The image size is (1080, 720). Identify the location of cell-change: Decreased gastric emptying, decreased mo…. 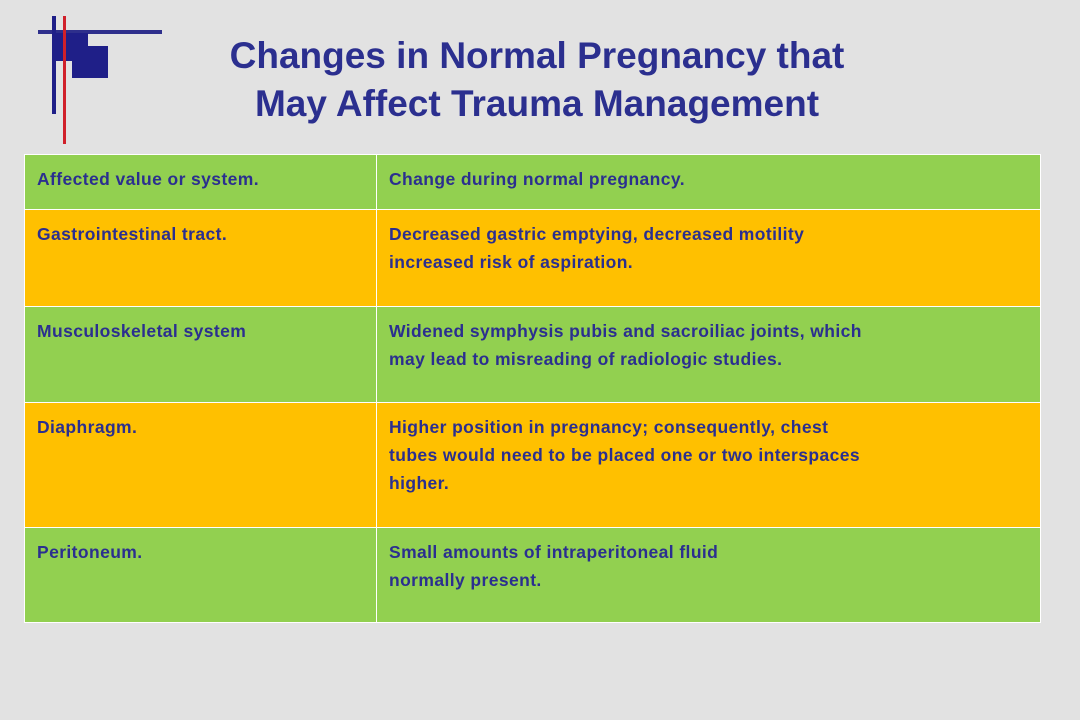
(708, 258).